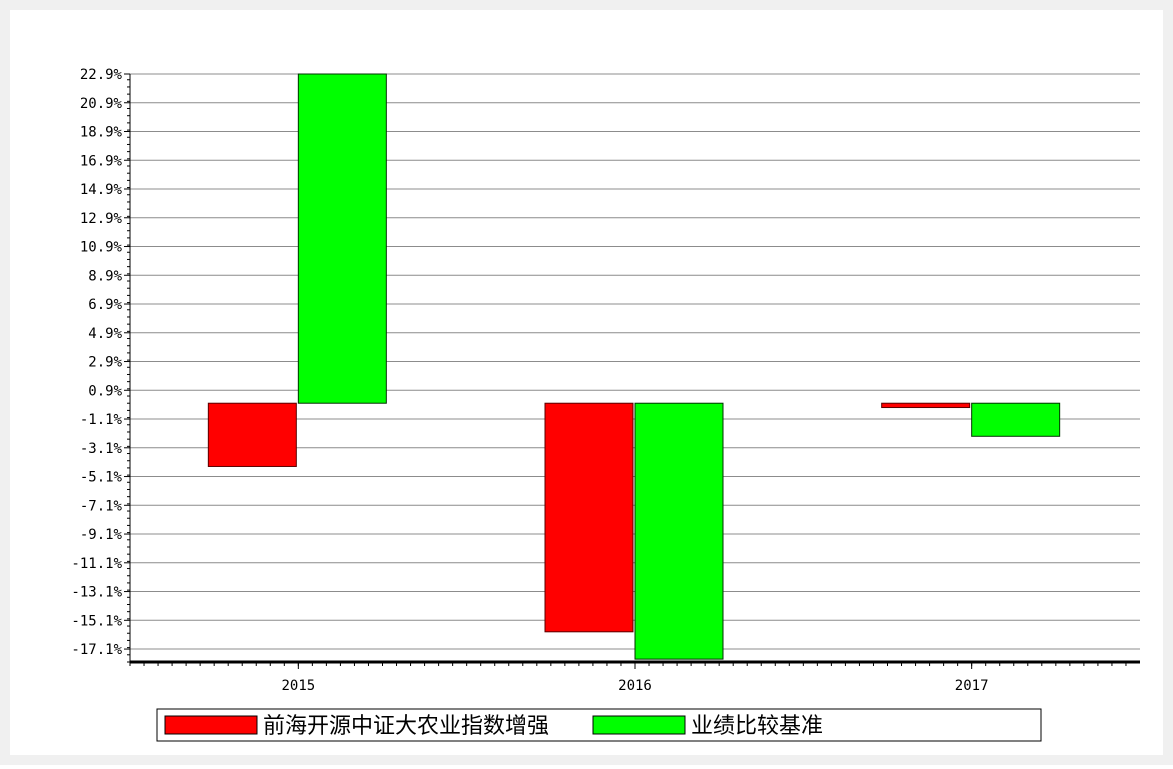 The width and height of the screenshot is (1173, 769). Describe the element at coordinates (105, 276) in the screenshot. I see `y-tick-label: 8.9%` at that location.